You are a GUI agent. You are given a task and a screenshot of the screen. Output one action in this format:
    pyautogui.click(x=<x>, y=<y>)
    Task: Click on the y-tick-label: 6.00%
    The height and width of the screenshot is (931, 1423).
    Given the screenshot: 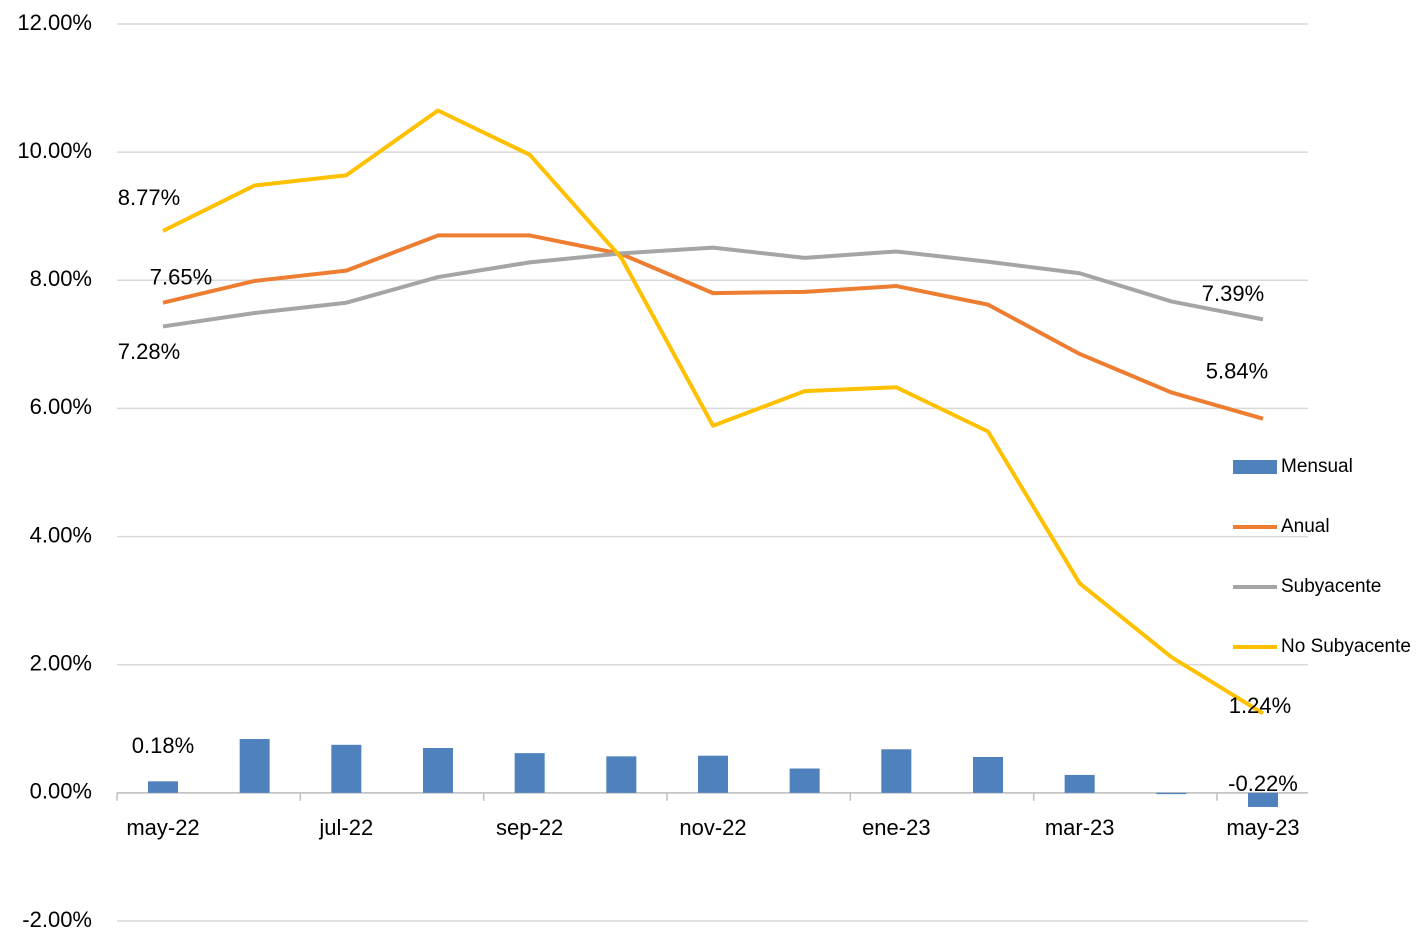 What is the action you would take?
    pyautogui.click(x=61, y=406)
    